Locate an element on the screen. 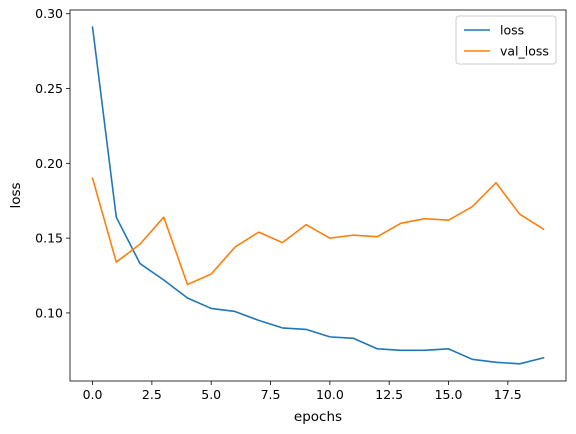 This screenshot has height=434, width=576. x-tick-label: 12.5 is located at coordinates (389, 394).